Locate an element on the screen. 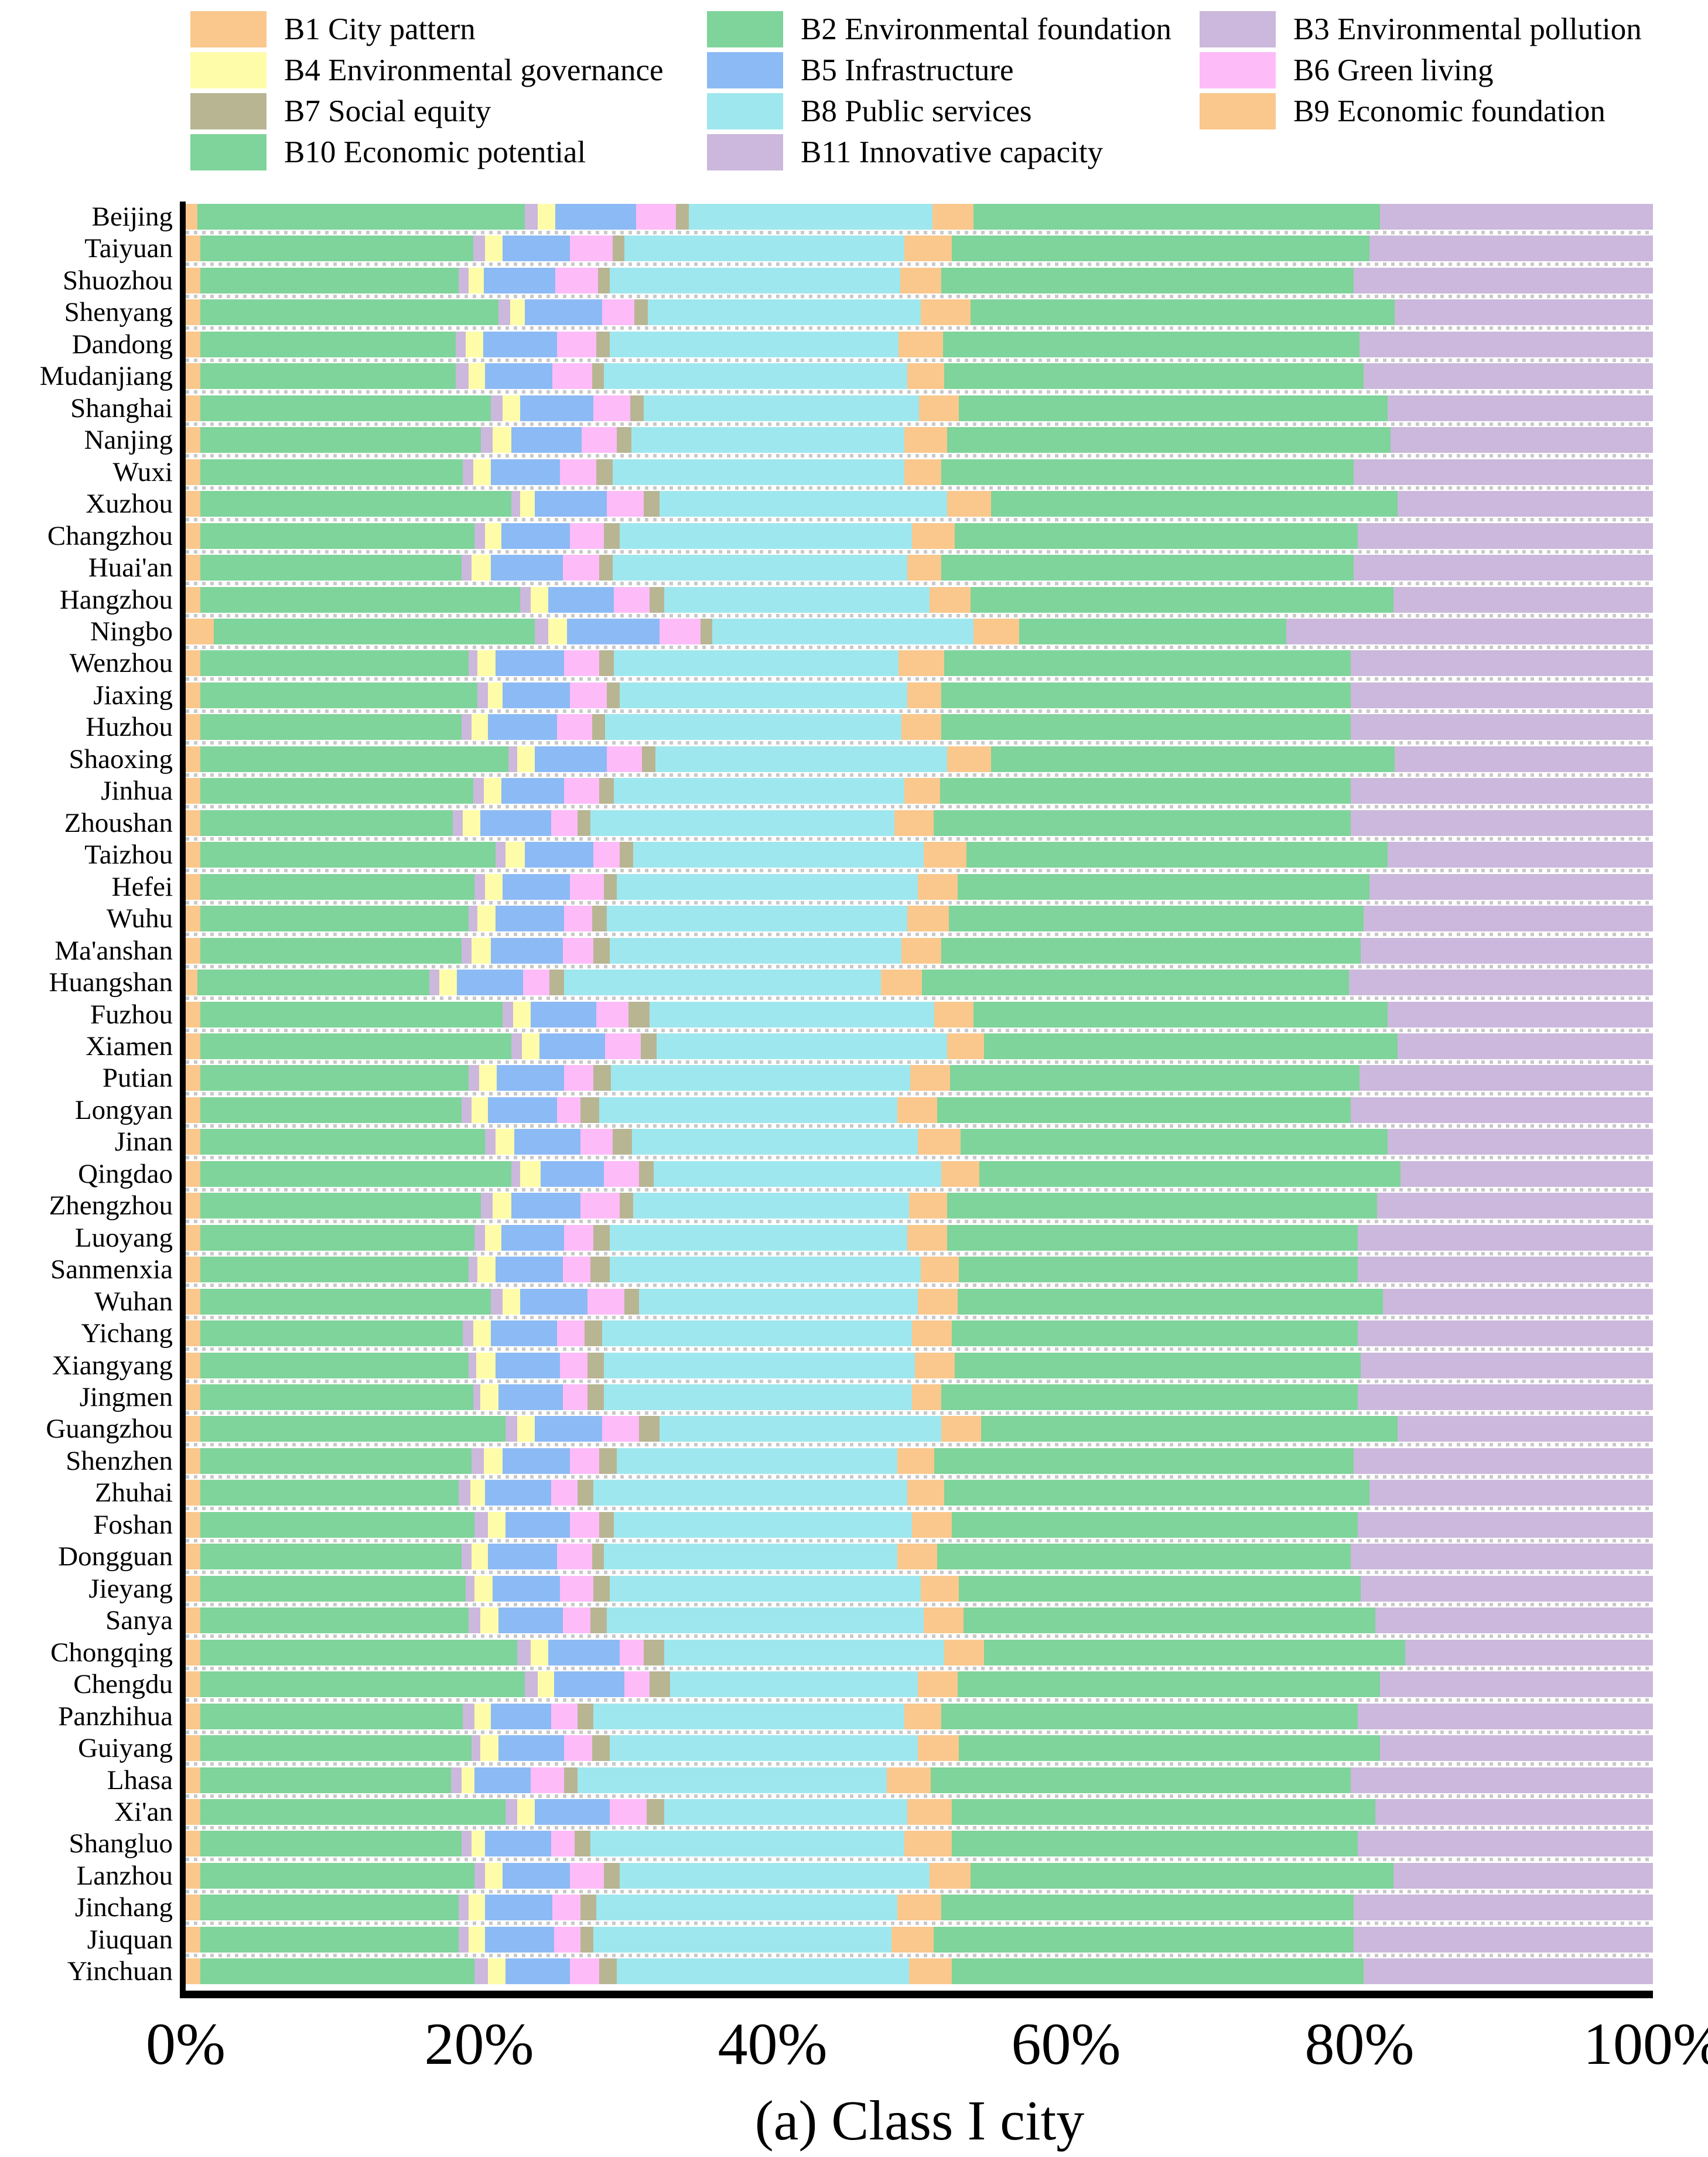 Image resolution: width=1708 pixels, height=2157 pixels. x-tick-80pct: 80% is located at coordinates (1359, 2044).